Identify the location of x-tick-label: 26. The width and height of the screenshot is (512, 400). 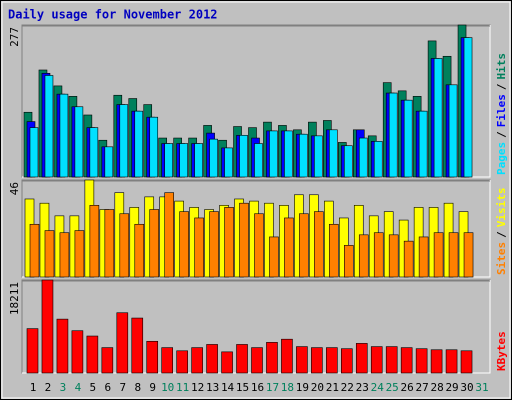
(407, 387).